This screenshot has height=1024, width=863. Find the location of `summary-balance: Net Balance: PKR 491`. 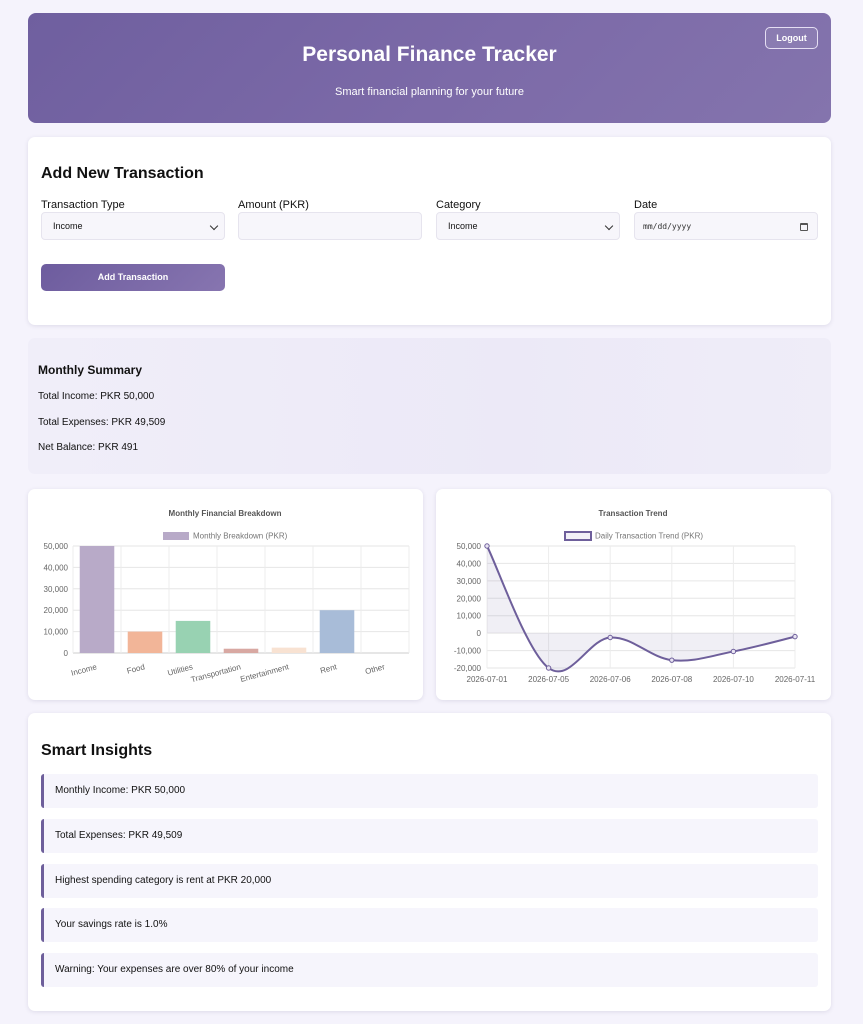

summary-balance: Net Balance: PKR 491 is located at coordinates (88, 447).